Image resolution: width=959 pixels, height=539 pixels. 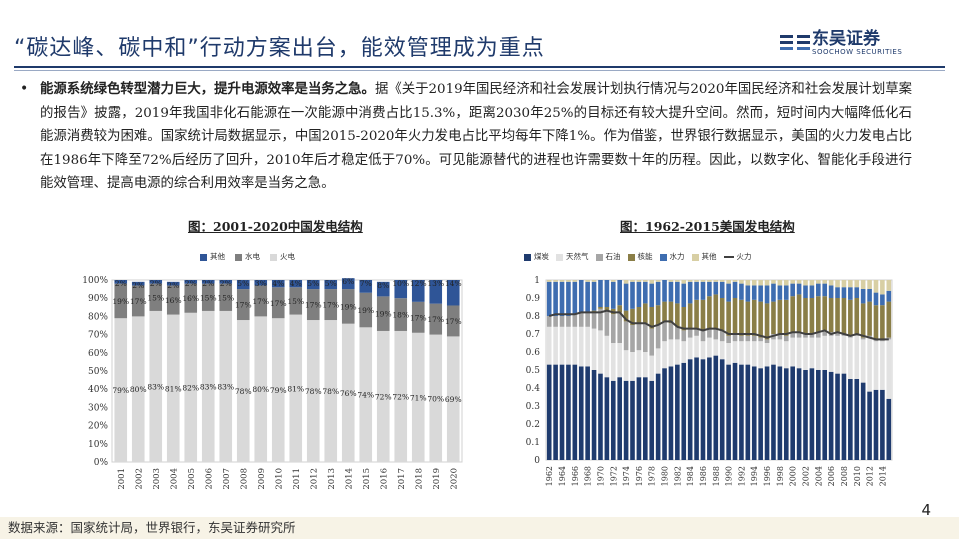 What do you see at coordinates (577, 256) in the screenshot?
I see `legend-label: 天然气` at bounding box center [577, 256].